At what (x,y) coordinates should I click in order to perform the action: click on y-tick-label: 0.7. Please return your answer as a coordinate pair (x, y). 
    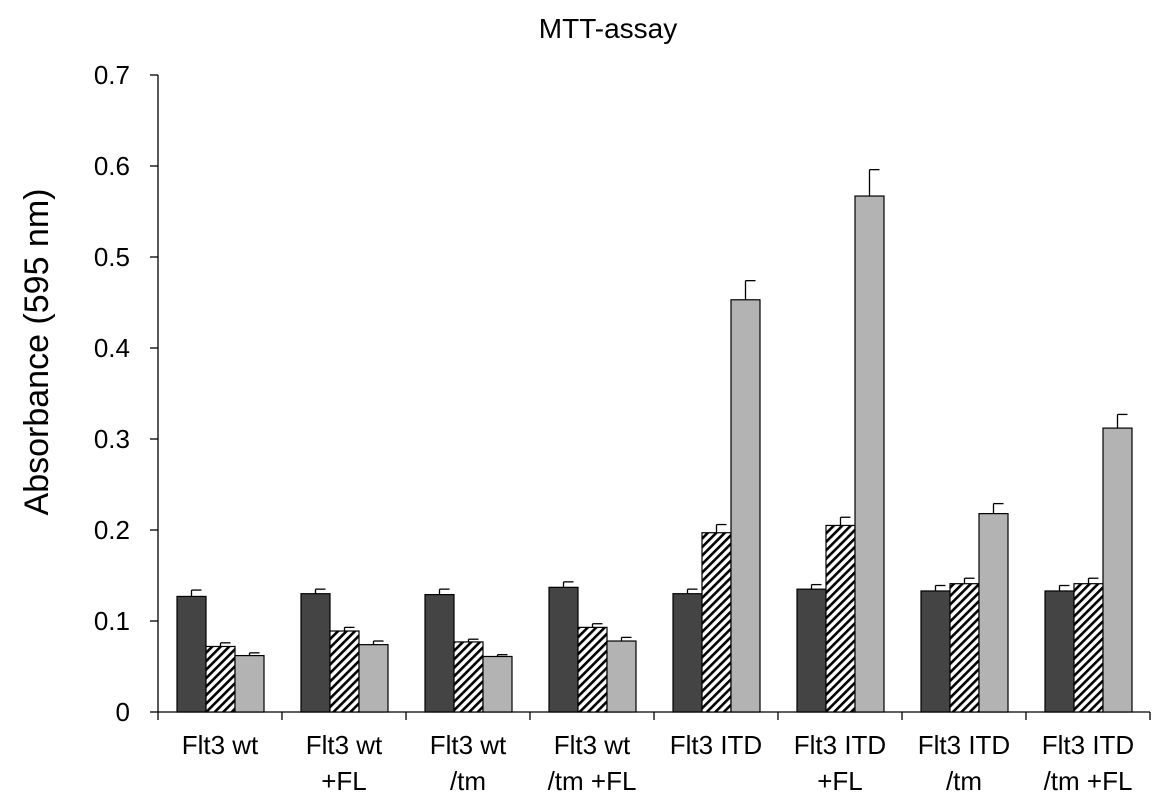
    Looking at the image, I should click on (112, 75).